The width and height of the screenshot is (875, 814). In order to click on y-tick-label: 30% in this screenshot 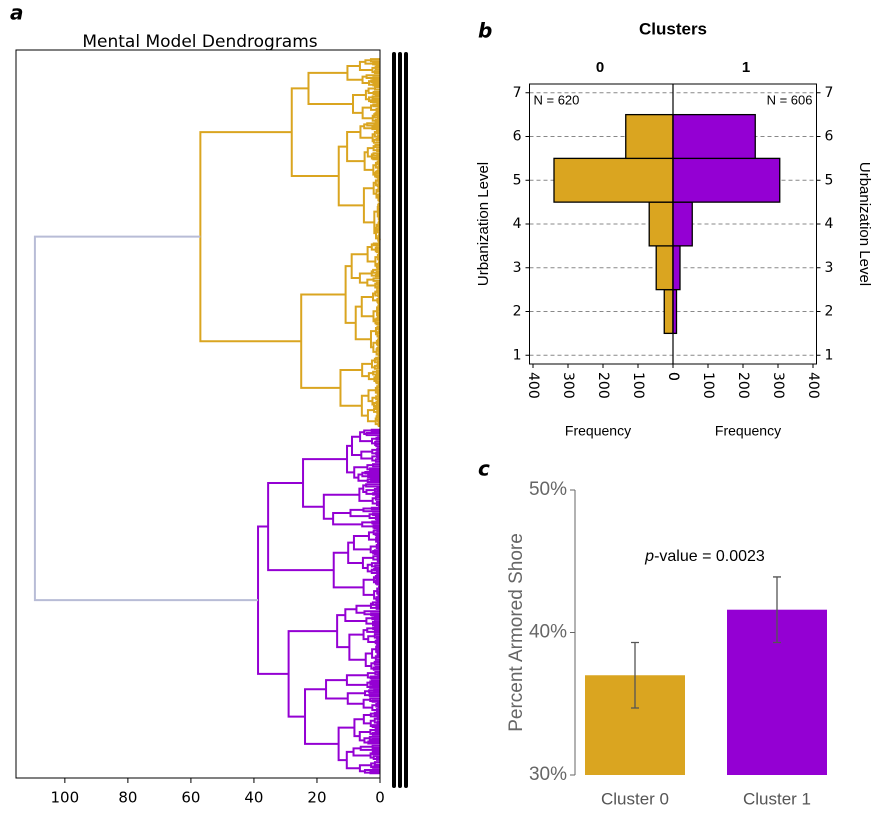, I will do `click(548, 774)`.